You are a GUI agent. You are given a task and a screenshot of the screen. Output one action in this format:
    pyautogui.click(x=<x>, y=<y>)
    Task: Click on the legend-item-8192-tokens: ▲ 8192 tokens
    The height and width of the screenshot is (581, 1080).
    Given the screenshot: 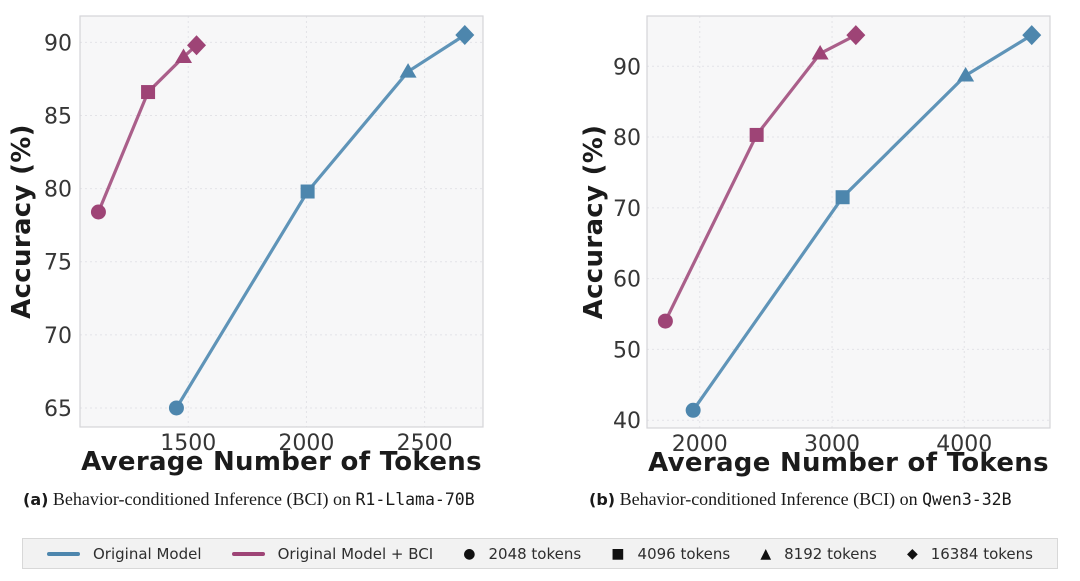 What is the action you would take?
    pyautogui.click(x=818, y=554)
    